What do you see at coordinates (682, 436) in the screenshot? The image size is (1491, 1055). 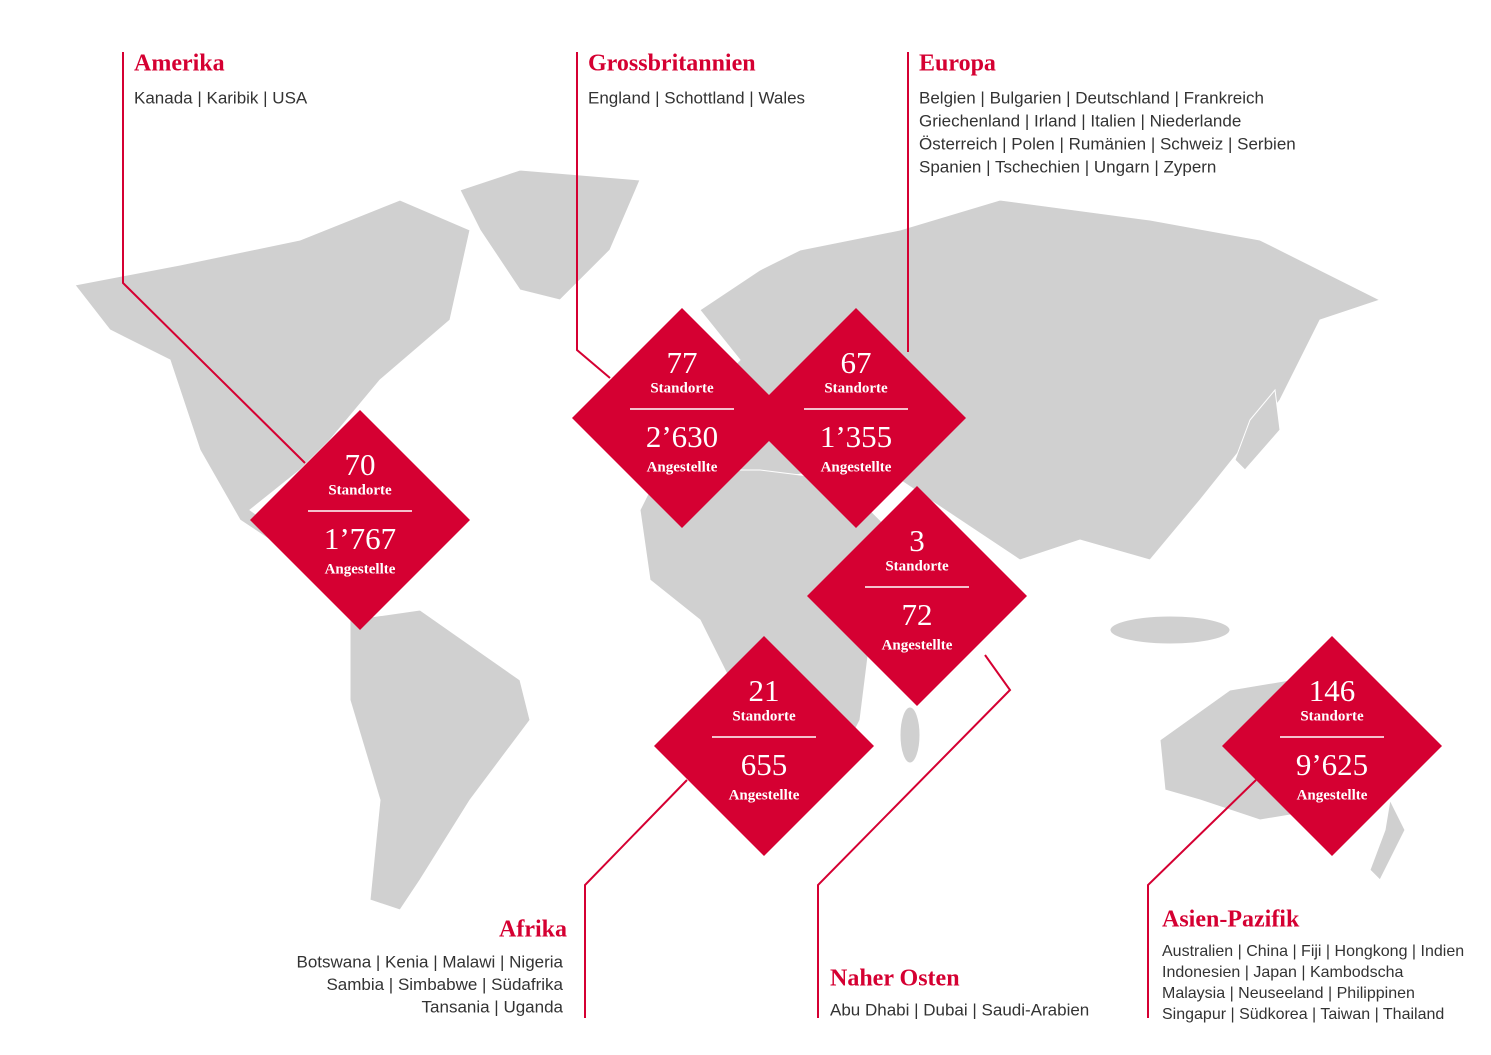 I see `employees-value: 2’630` at bounding box center [682, 436].